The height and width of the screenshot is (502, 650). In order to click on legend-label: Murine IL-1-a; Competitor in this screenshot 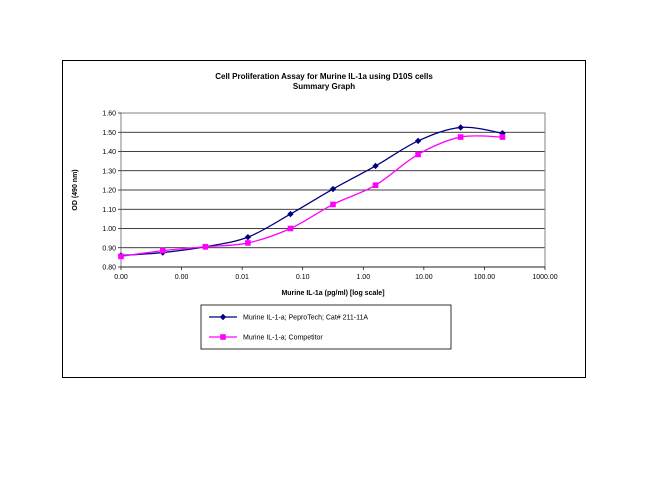, I will do `click(283, 338)`.